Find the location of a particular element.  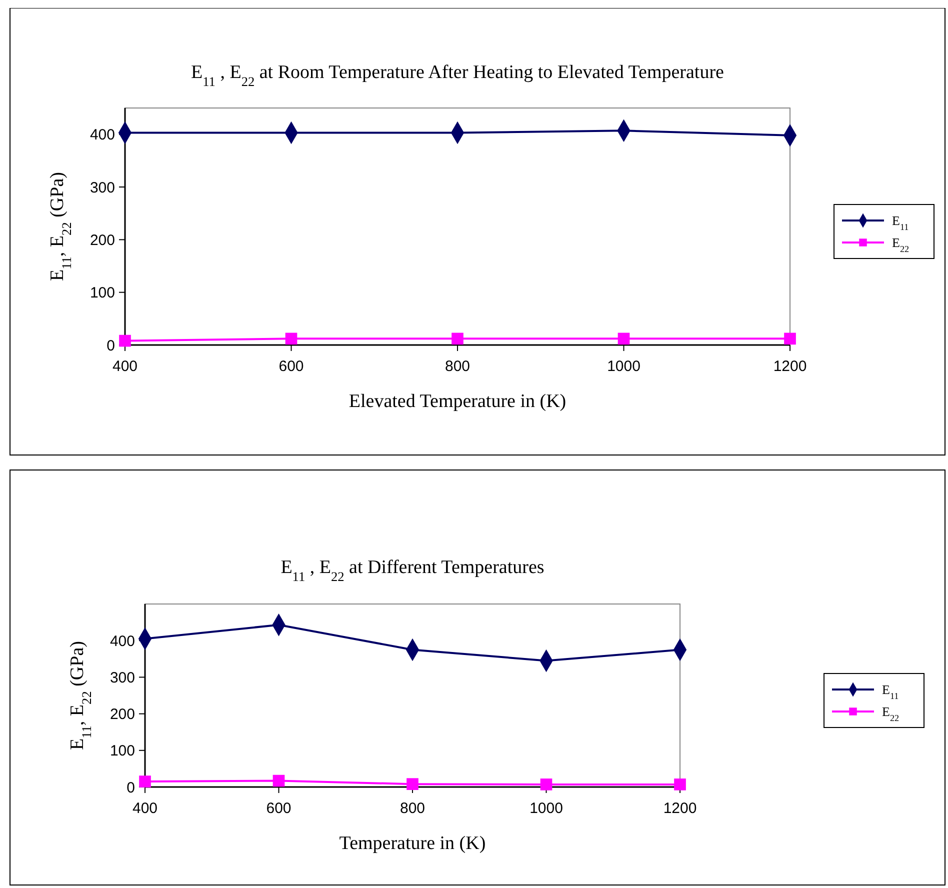

chart-title: E$_{11}$ , E$_{22}$ at Room Temperature After Heating to Elevated Temperature is located at coordinates (457, 75).